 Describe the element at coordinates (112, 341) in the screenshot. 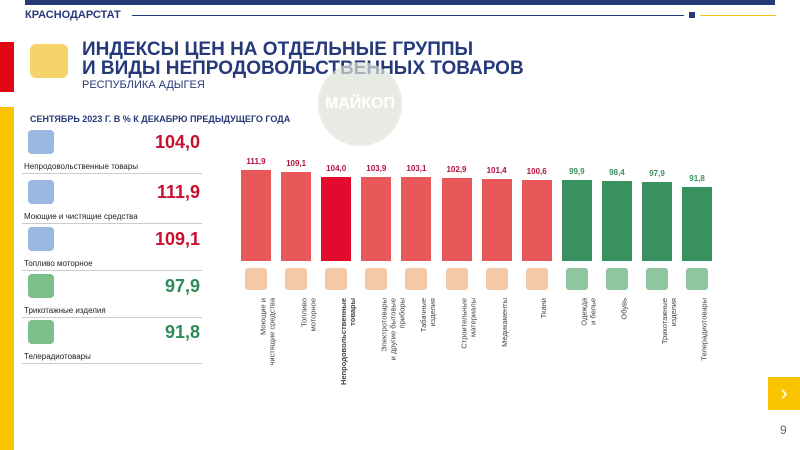

I see `summary-card: Телерадиотовары 91,8` at that location.